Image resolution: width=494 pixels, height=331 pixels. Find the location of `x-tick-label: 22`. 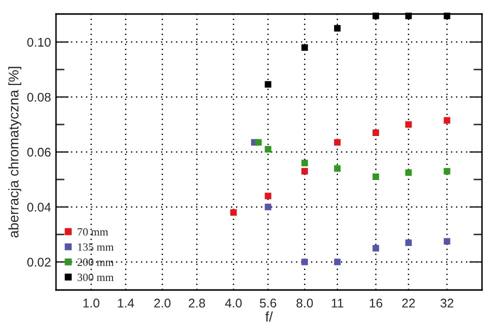

x-tick-label: 22 is located at coordinates (408, 303).